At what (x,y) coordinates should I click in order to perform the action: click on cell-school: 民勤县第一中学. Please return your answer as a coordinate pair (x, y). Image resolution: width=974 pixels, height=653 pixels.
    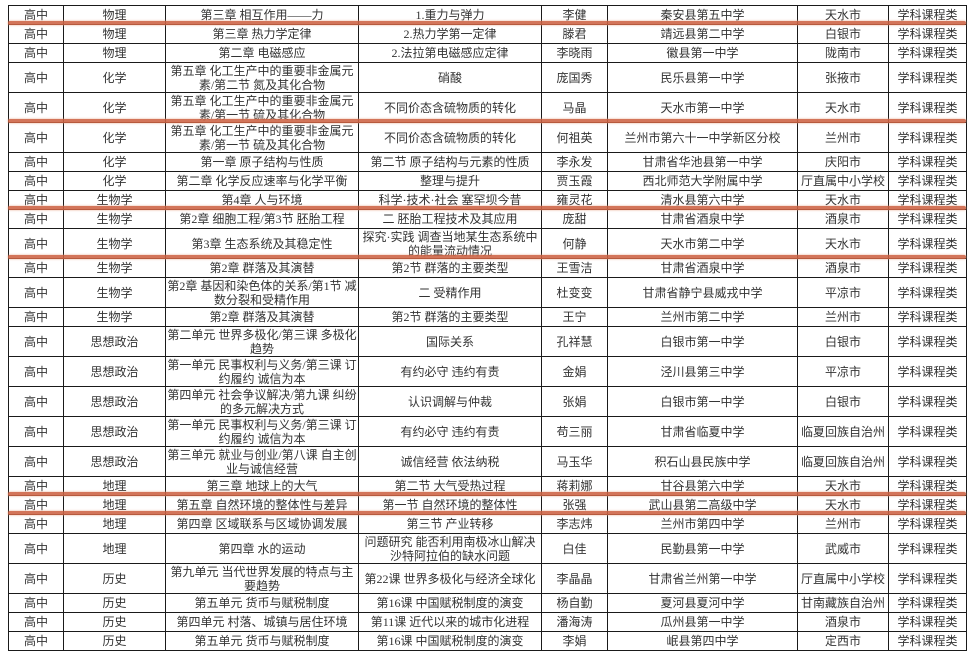
    Looking at the image, I should click on (702, 548).